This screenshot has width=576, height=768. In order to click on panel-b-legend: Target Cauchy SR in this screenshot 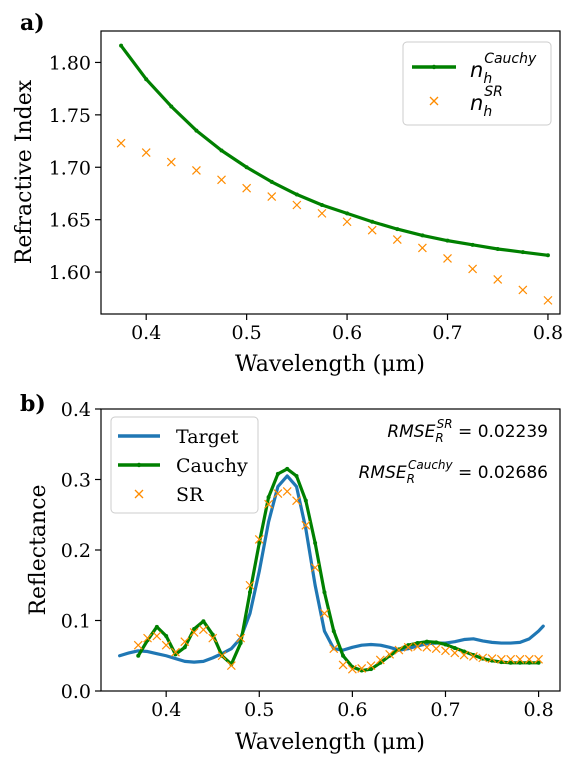, I will do `click(184, 465)`.